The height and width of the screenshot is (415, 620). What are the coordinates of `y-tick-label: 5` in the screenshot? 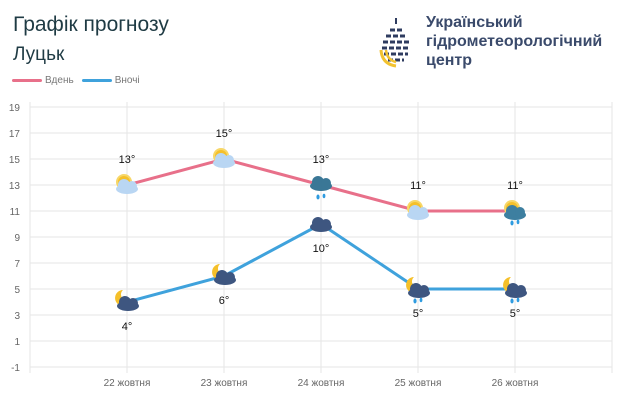 It's located at (17, 290).